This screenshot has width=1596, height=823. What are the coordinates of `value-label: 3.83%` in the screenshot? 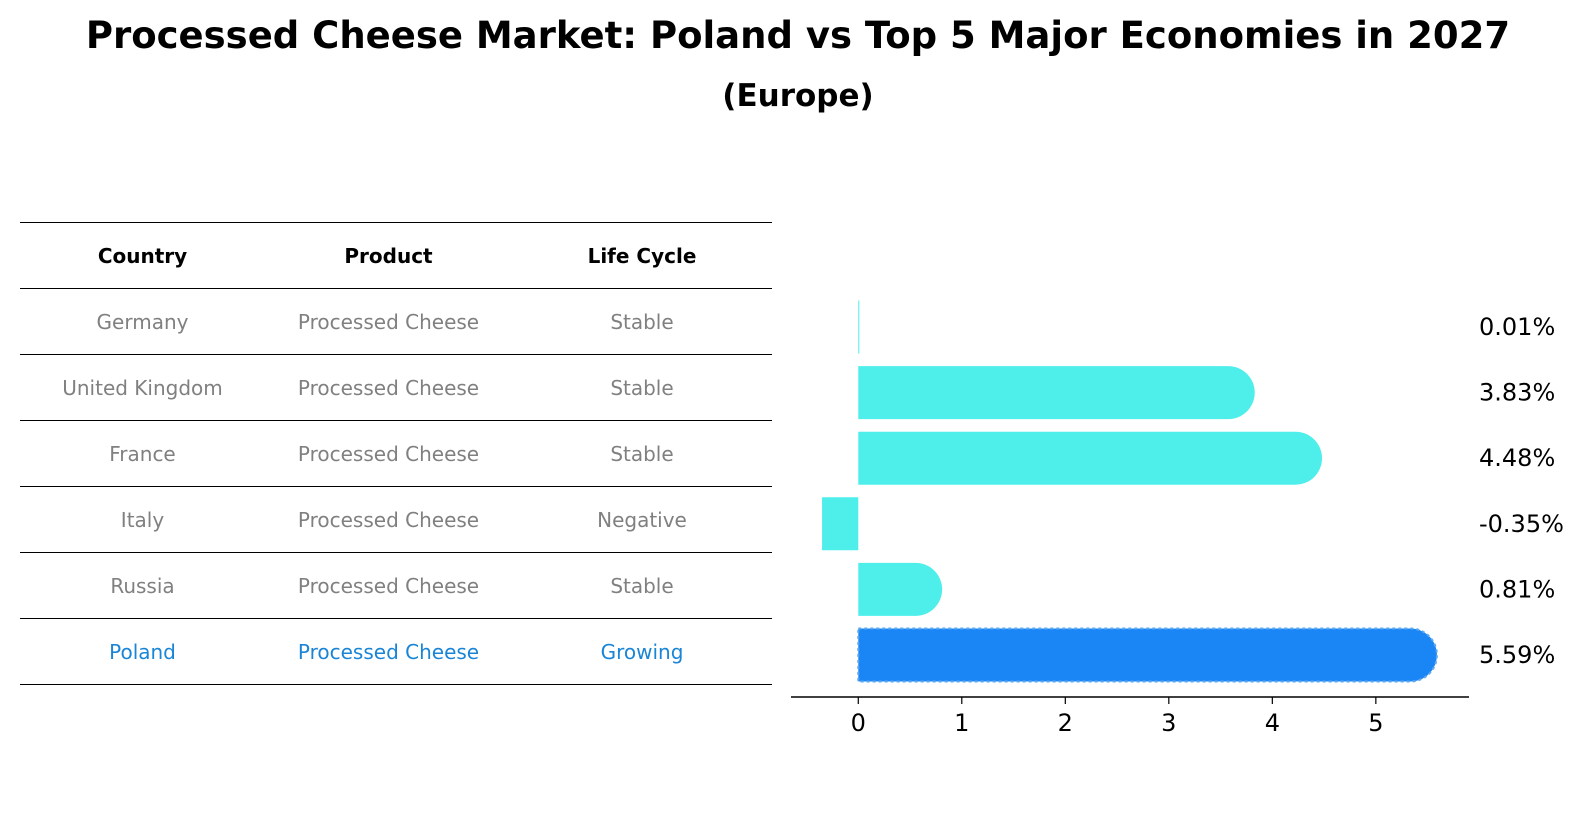 It's located at (1517, 393).